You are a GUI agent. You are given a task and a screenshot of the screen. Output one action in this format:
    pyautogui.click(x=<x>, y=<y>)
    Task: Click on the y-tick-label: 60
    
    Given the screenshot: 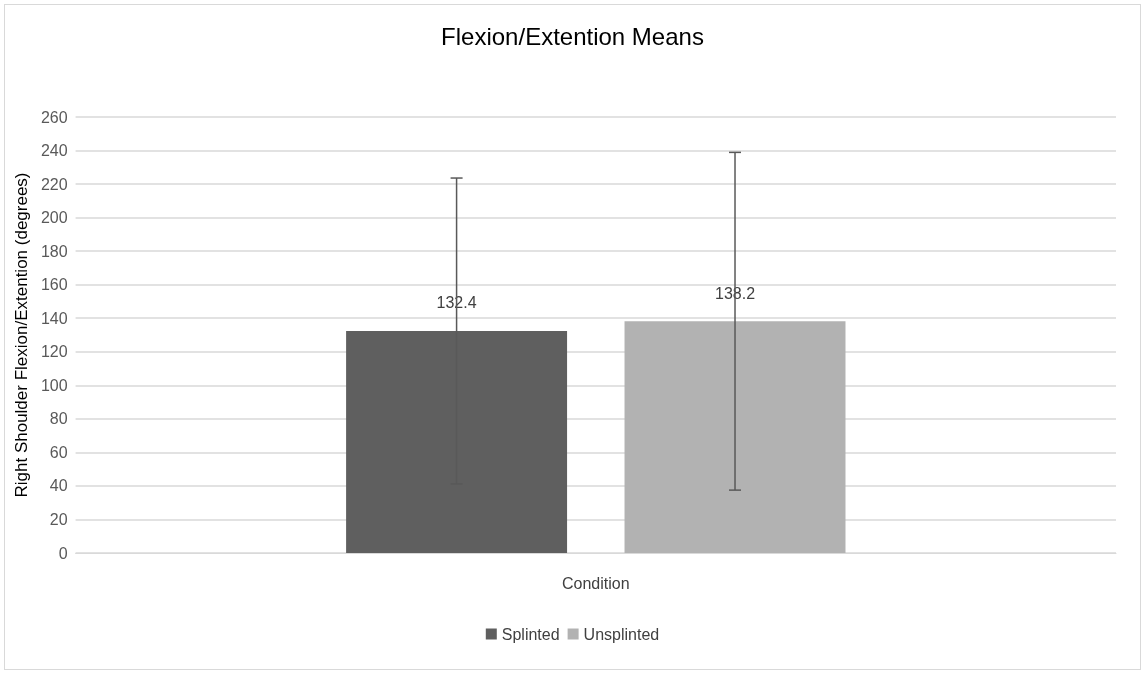 What is the action you would take?
    pyautogui.click(x=58, y=452)
    